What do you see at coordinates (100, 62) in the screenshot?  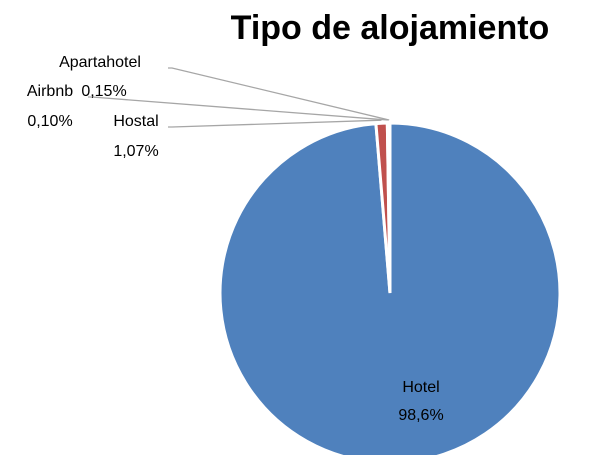 I see `slice-label: Apartahotel` at bounding box center [100, 62].